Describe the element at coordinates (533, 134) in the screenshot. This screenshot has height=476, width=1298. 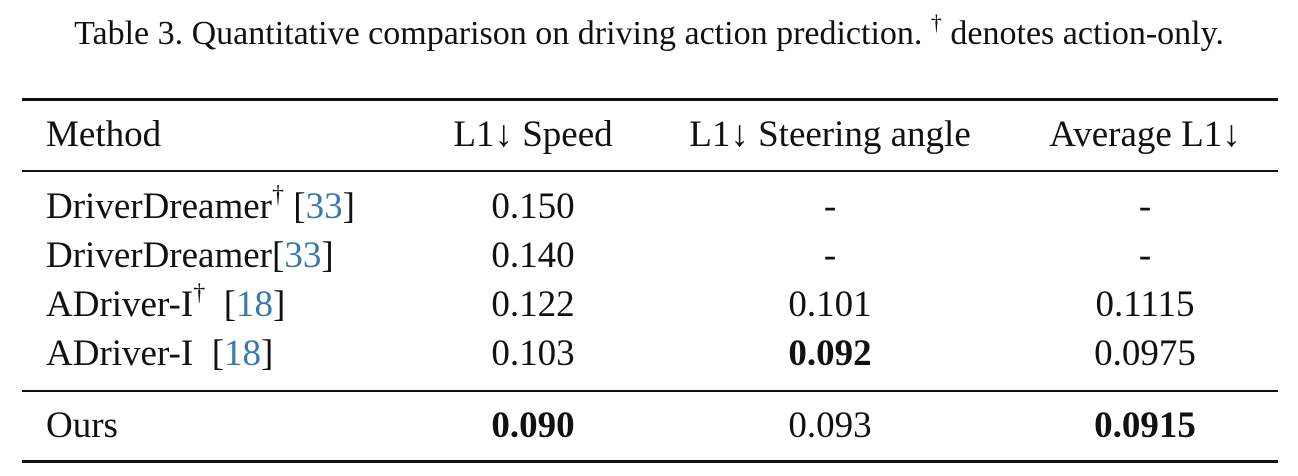
I see `header-speed: L1↓ Speed` at that location.